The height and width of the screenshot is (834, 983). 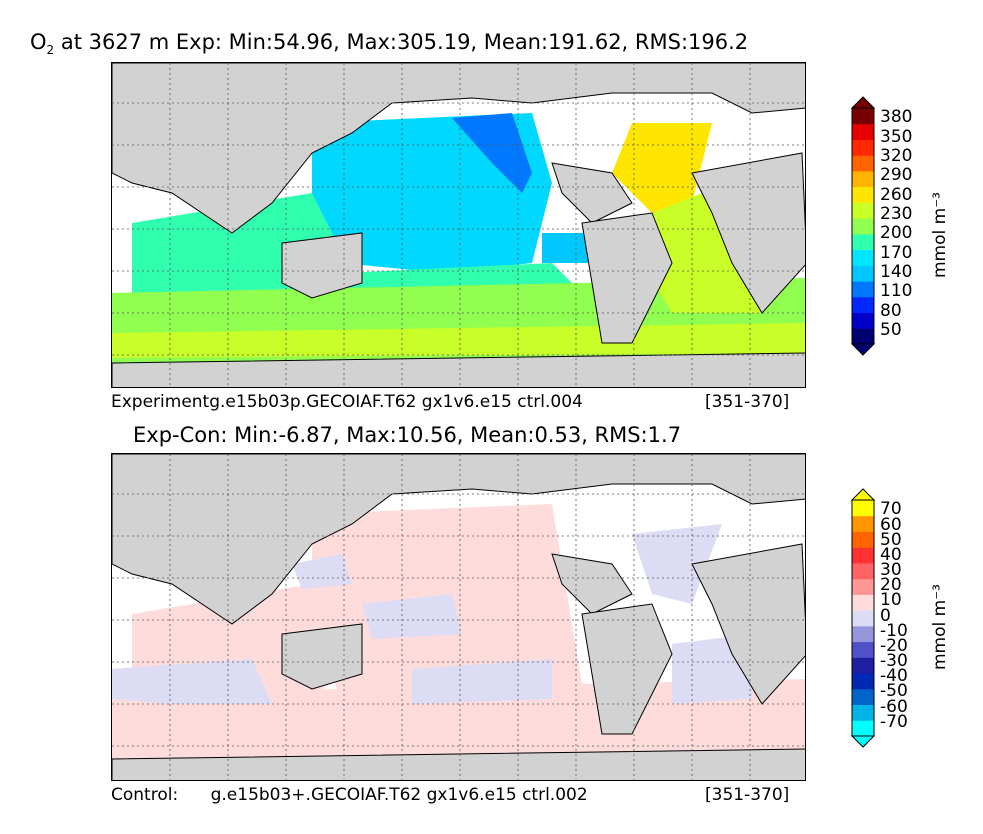 I want to click on colorbar-tick-label: -30, so click(x=894, y=661).